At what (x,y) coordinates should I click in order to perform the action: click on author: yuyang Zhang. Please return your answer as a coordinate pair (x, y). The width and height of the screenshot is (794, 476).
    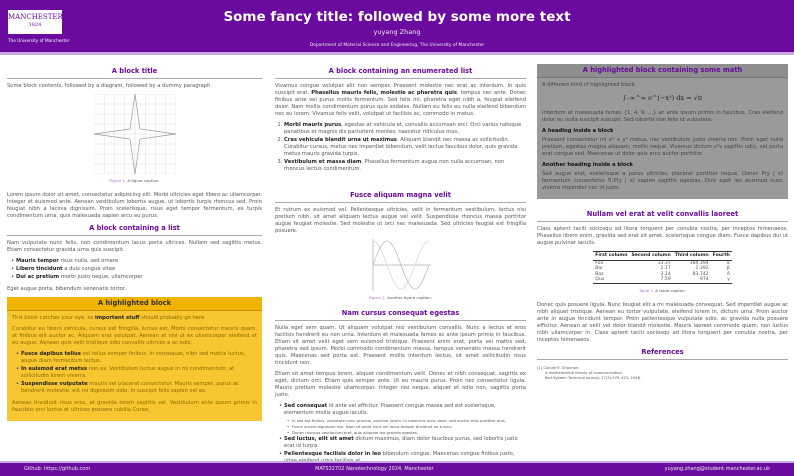
    Looking at the image, I should click on (397, 32).